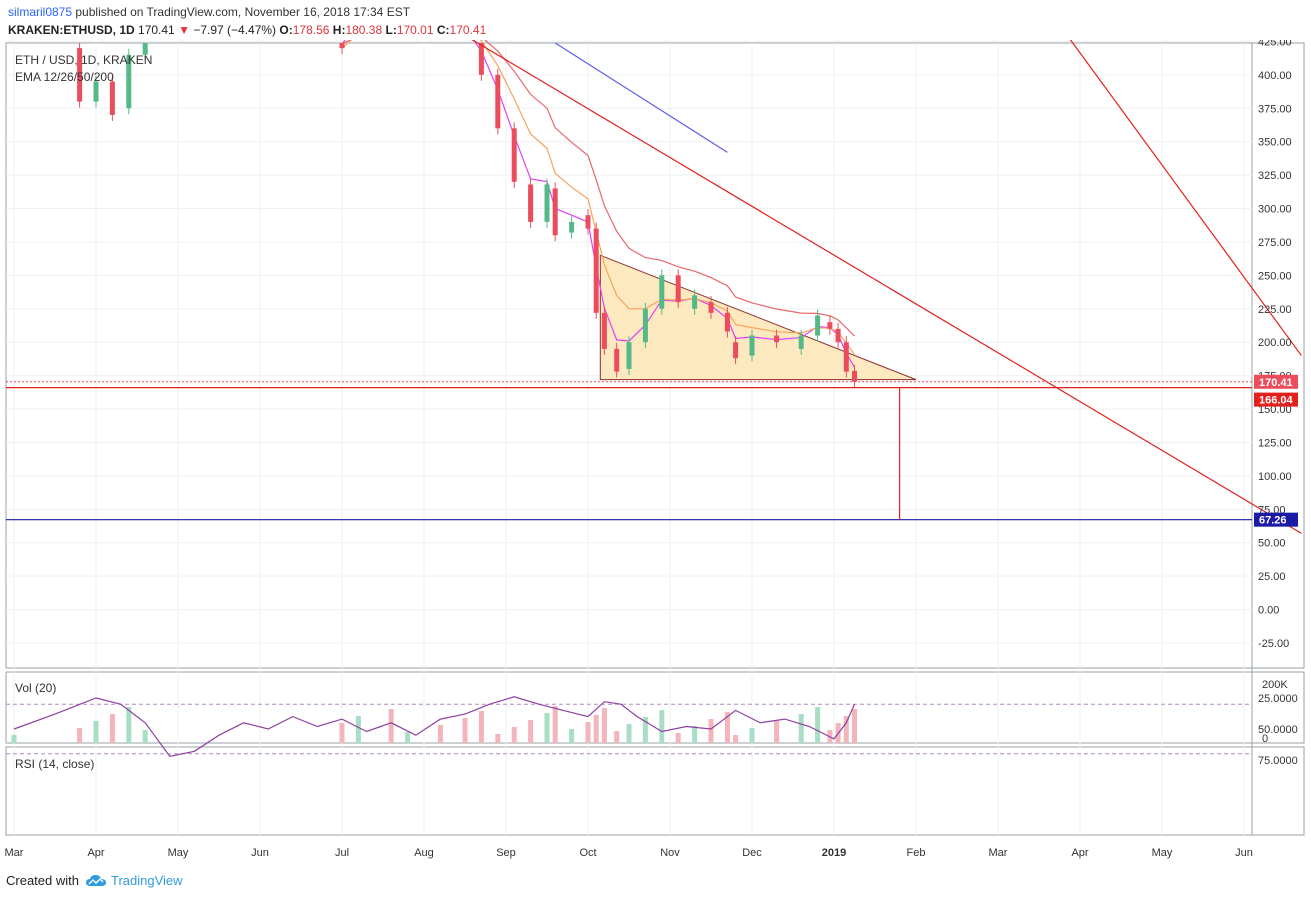  Describe the element at coordinates (424, 853) in the screenshot. I see `time-tick-label: Aug` at that location.